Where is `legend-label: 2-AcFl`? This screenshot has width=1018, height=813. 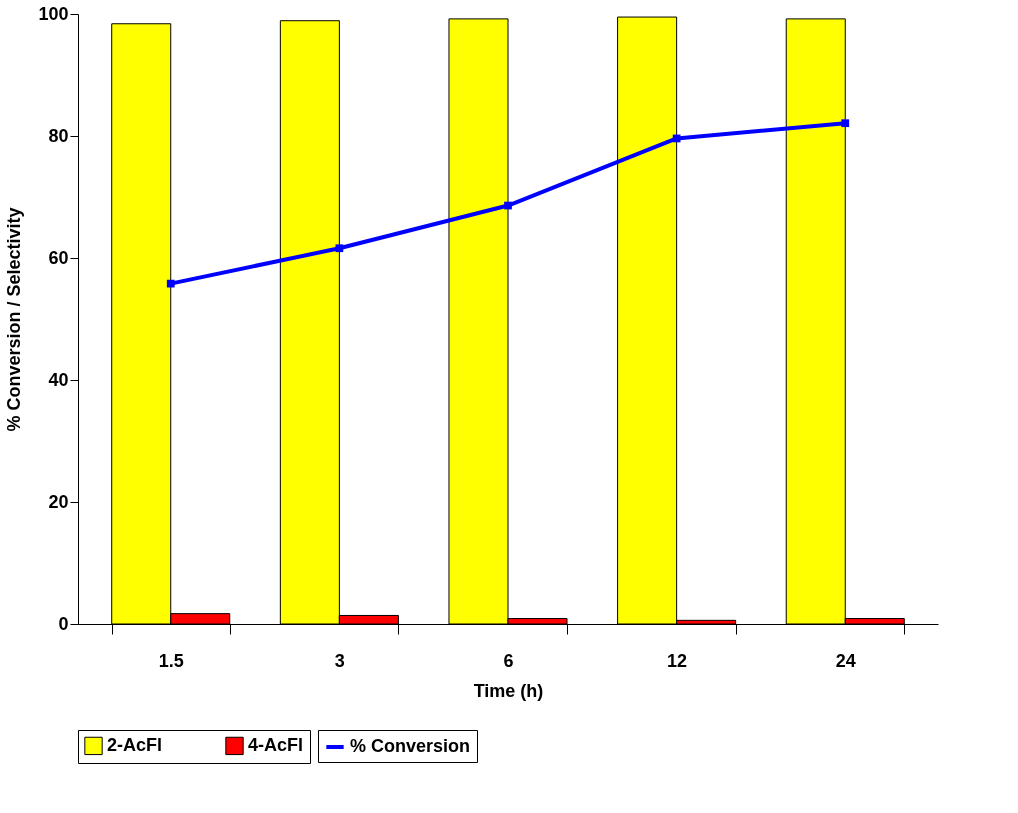 legend-label: 2-AcFl is located at coordinates (135, 744).